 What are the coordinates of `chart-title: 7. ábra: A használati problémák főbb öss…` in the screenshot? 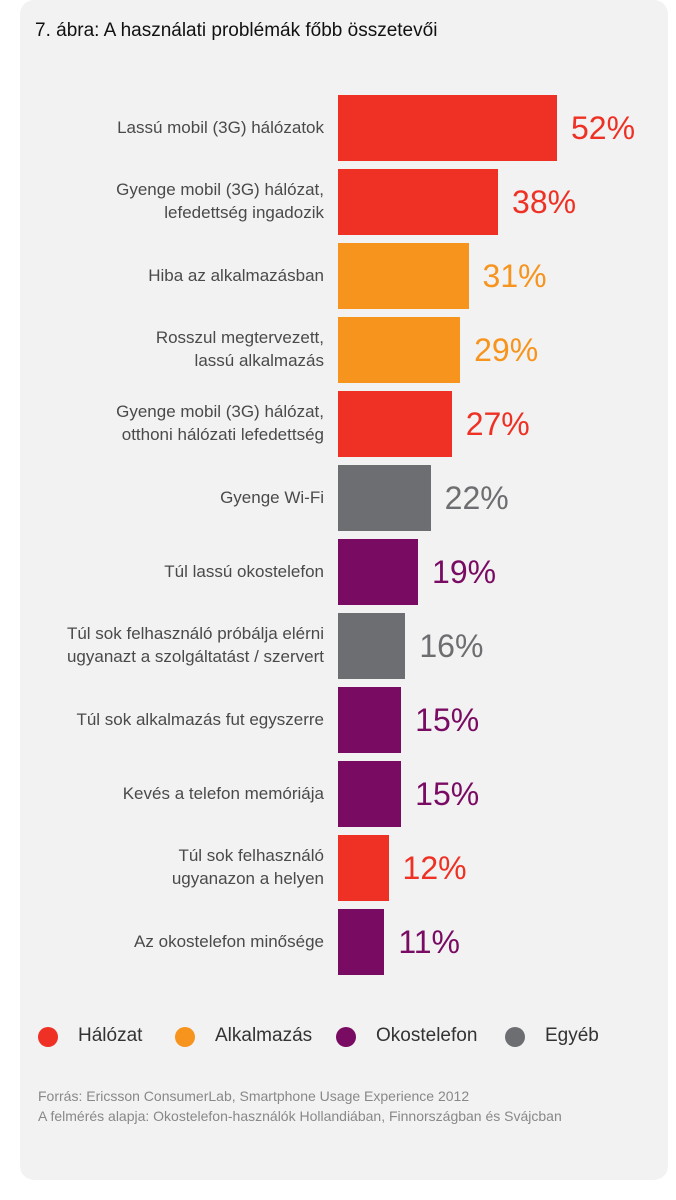 It's located at (236, 30).